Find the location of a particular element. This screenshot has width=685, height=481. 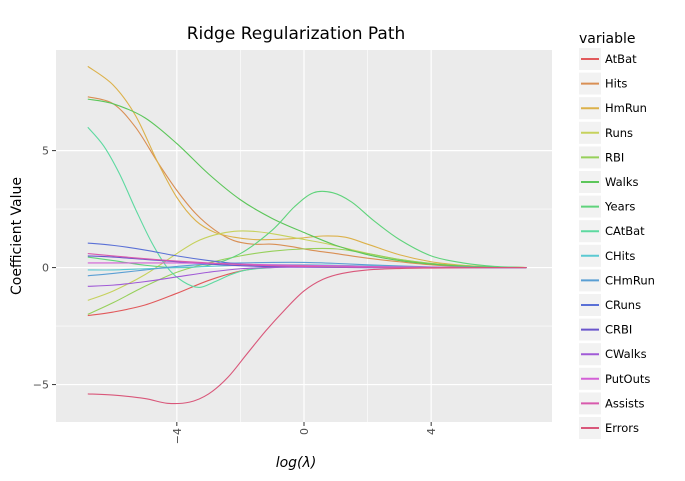

legend-label-cruns: CRuns is located at coordinates (623, 305).